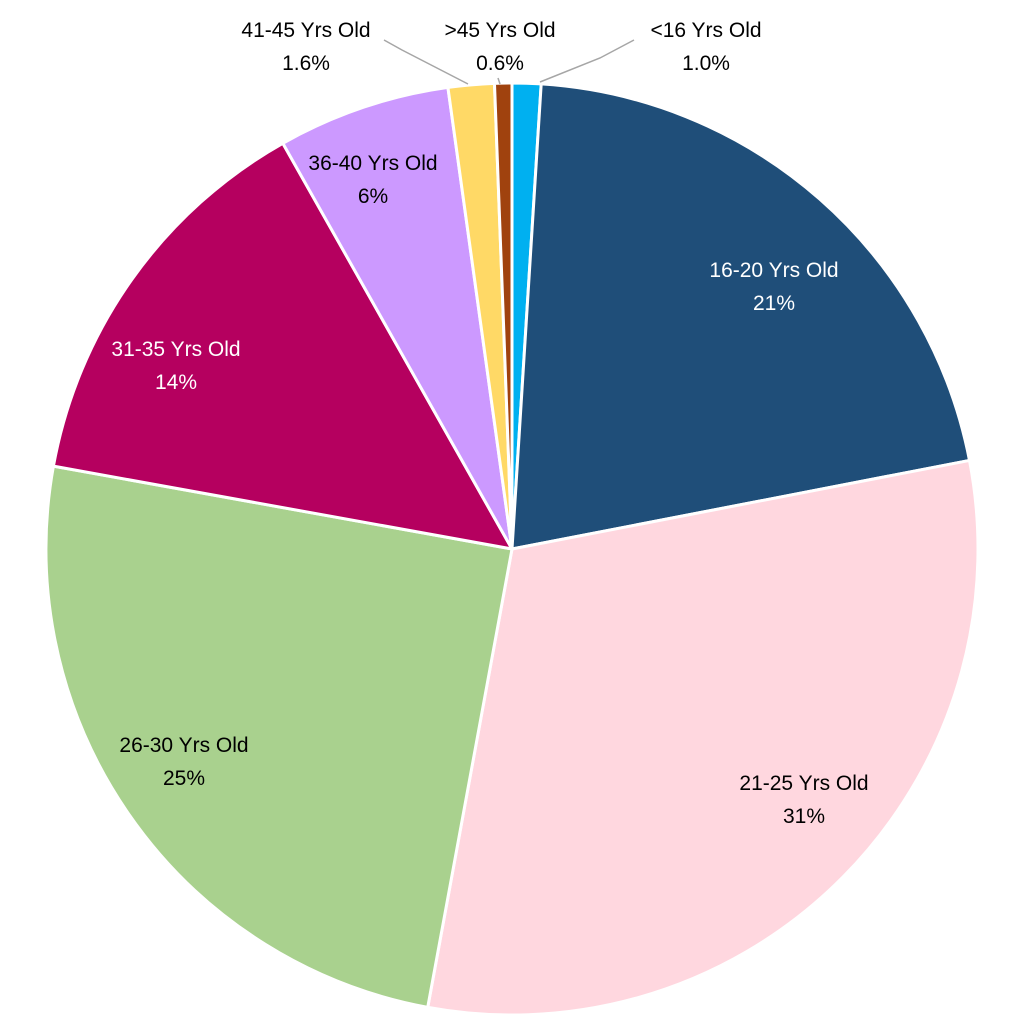 The image size is (1024, 1024). Describe the element at coordinates (804, 816) in the screenshot. I see `slice-value-21-25-yrs-old: 31%` at that location.